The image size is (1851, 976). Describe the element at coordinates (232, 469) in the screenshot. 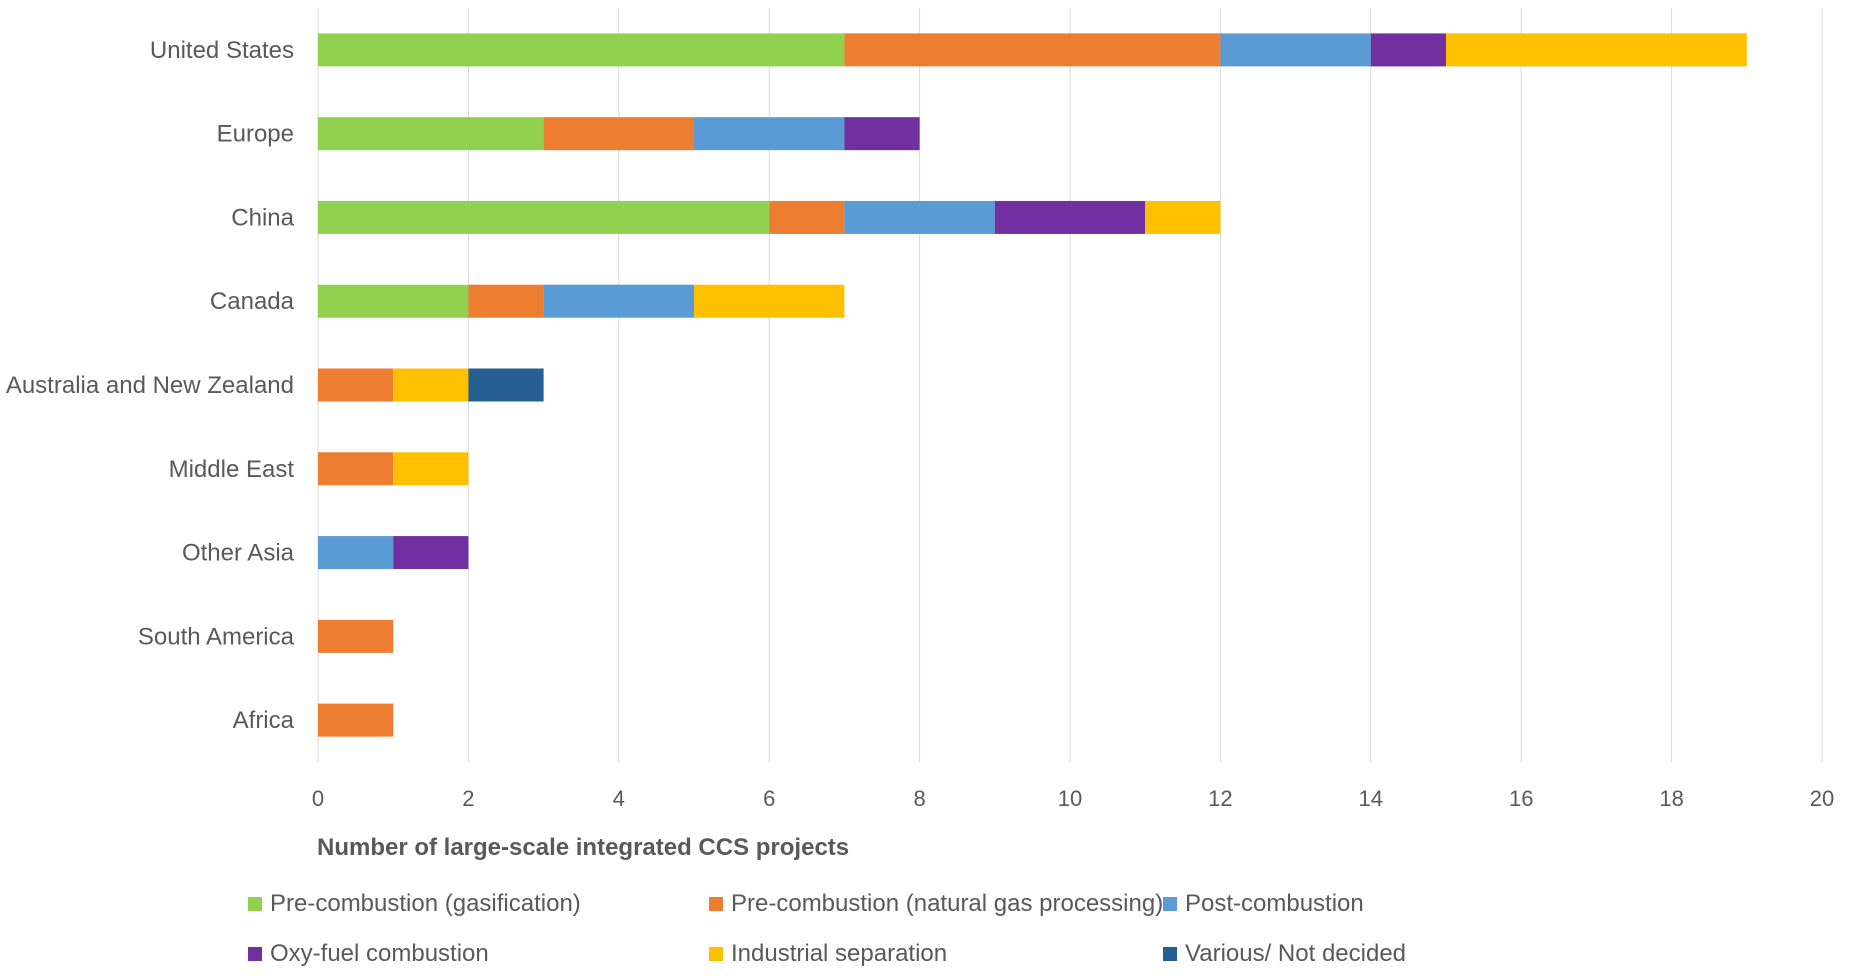

I see `category-label: Middle East` at that location.